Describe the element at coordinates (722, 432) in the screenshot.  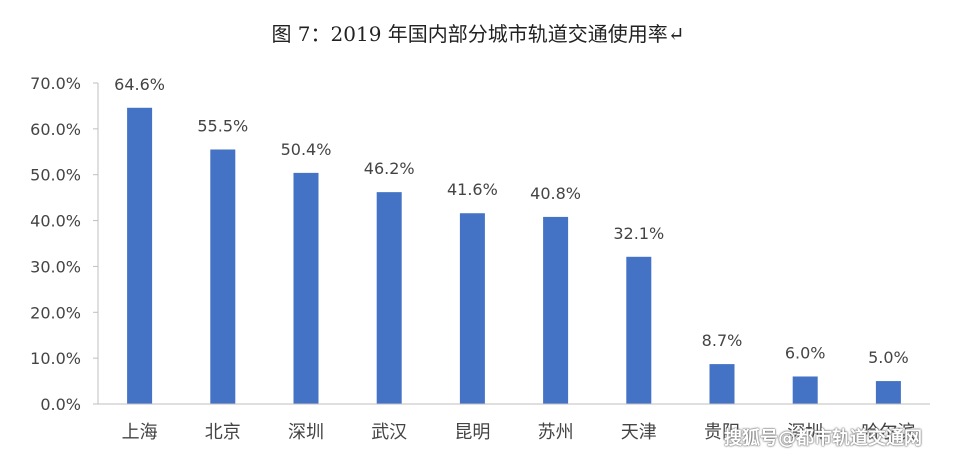
I see `x-tick-label: 贵阳` at that location.